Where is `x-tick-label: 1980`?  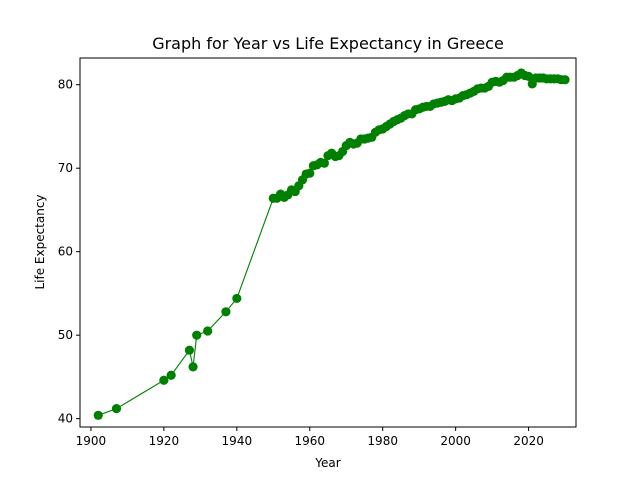
x-tick-label: 1980 is located at coordinates (382, 441).